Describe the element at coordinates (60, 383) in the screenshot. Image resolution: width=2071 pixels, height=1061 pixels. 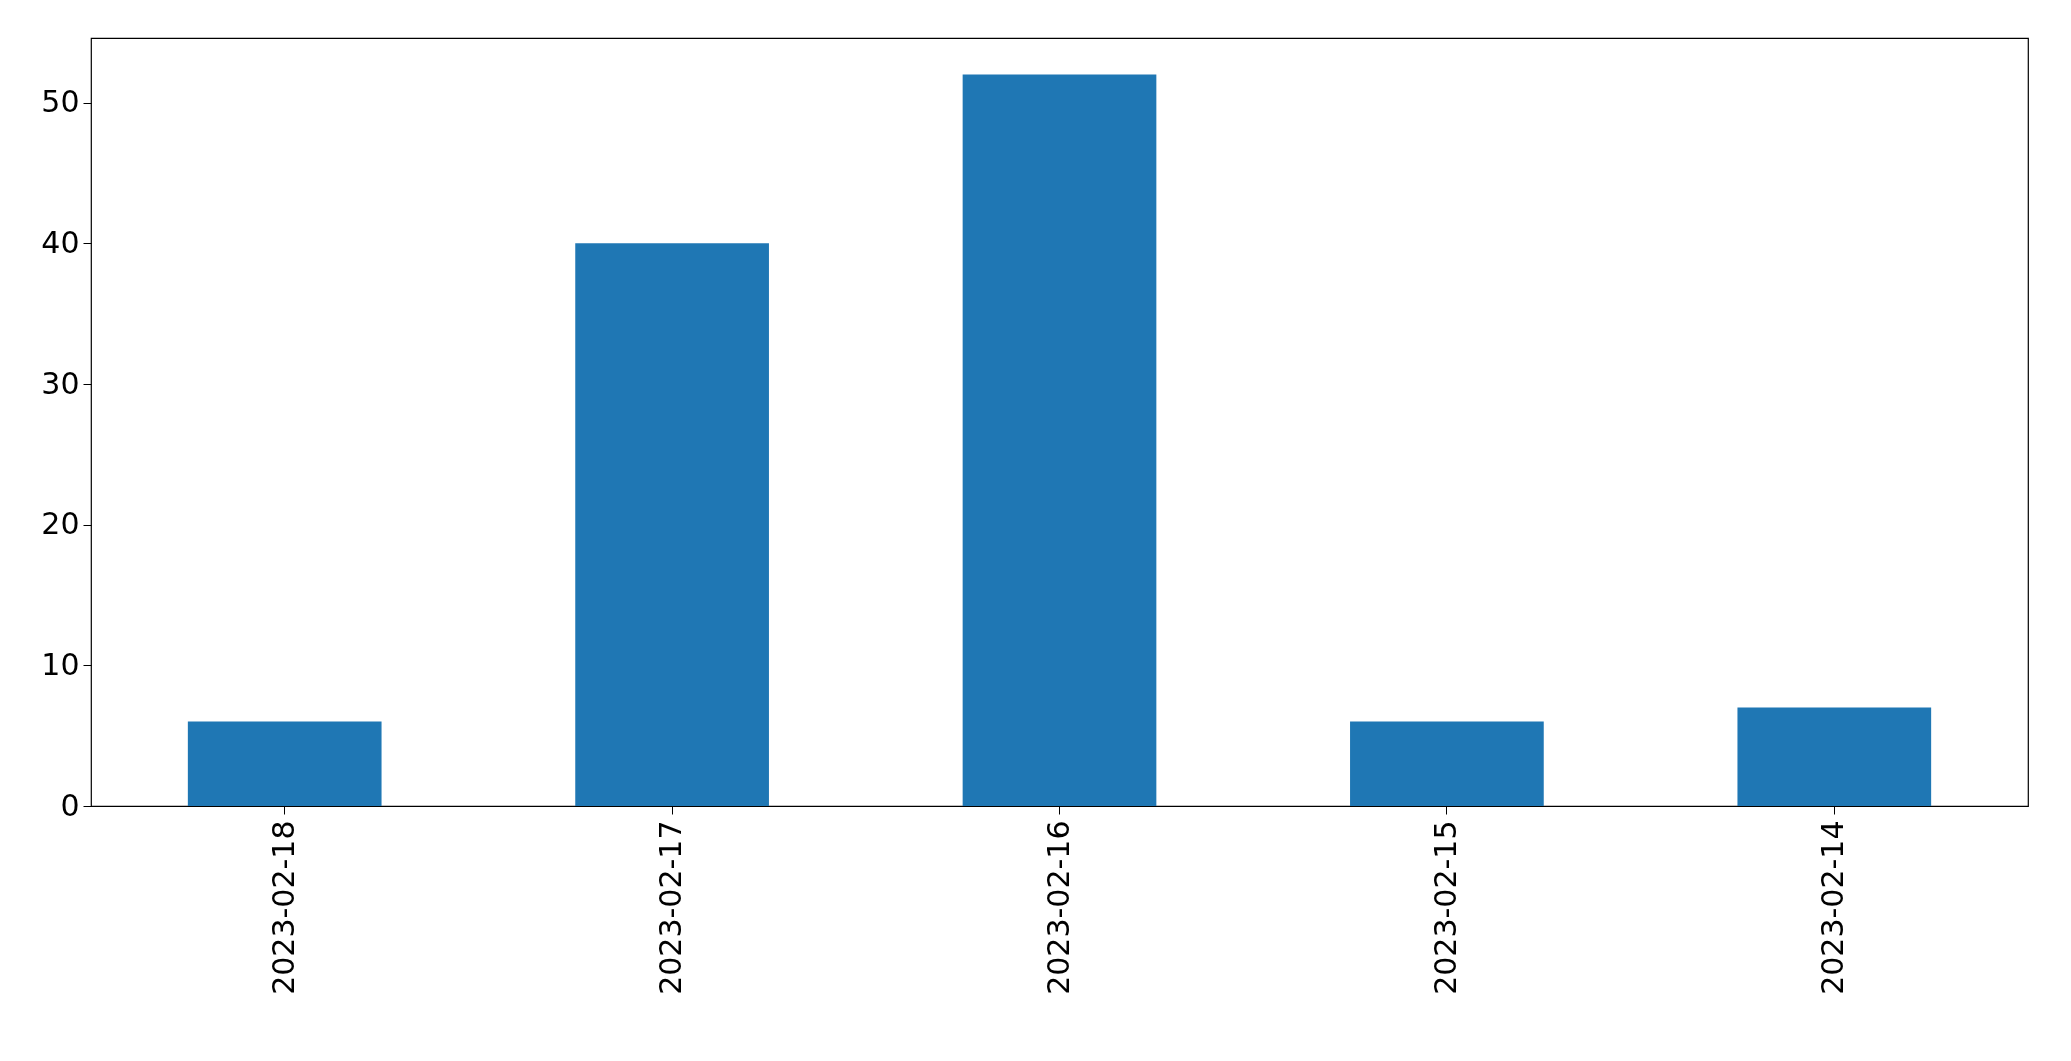
I see `y-tick-label: 30` at that location.